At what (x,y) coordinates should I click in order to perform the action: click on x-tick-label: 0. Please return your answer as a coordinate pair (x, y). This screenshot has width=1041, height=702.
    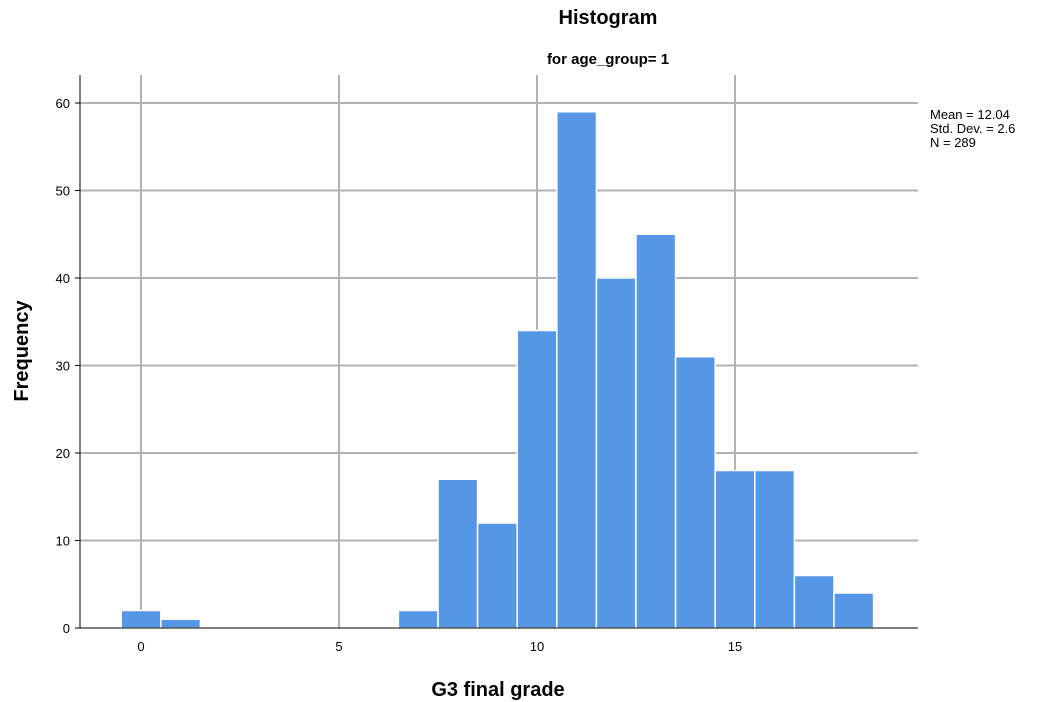
    Looking at the image, I should click on (140, 646).